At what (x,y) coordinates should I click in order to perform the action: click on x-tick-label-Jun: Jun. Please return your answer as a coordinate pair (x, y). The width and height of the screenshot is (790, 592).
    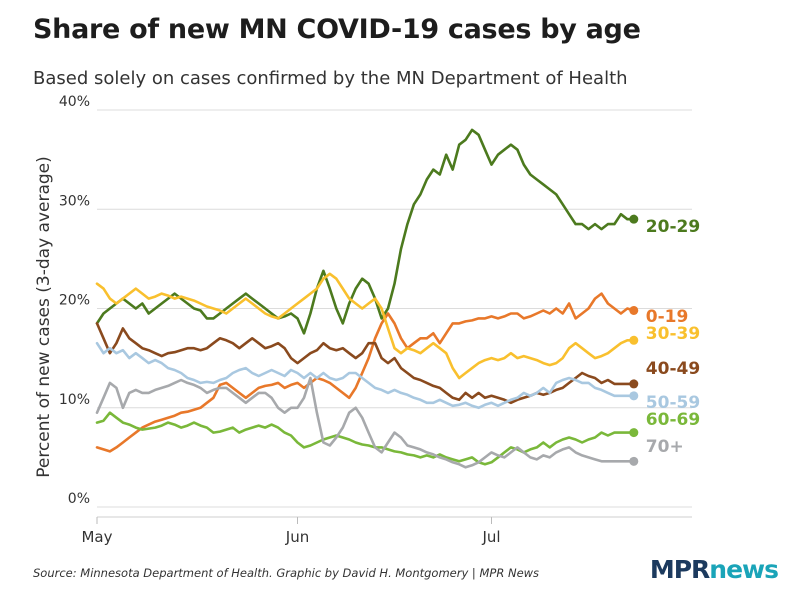
    Looking at the image, I should click on (297, 537).